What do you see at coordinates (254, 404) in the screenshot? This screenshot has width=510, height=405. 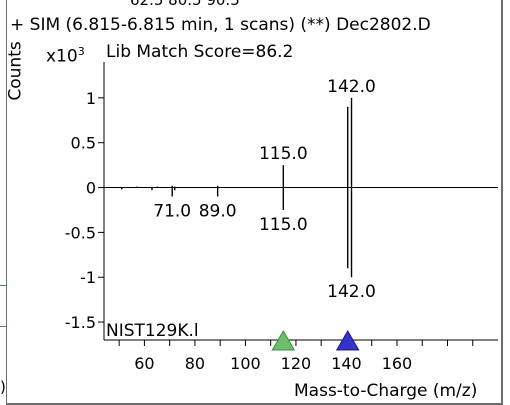 I see `plot-frame-bottom` at bounding box center [254, 404].